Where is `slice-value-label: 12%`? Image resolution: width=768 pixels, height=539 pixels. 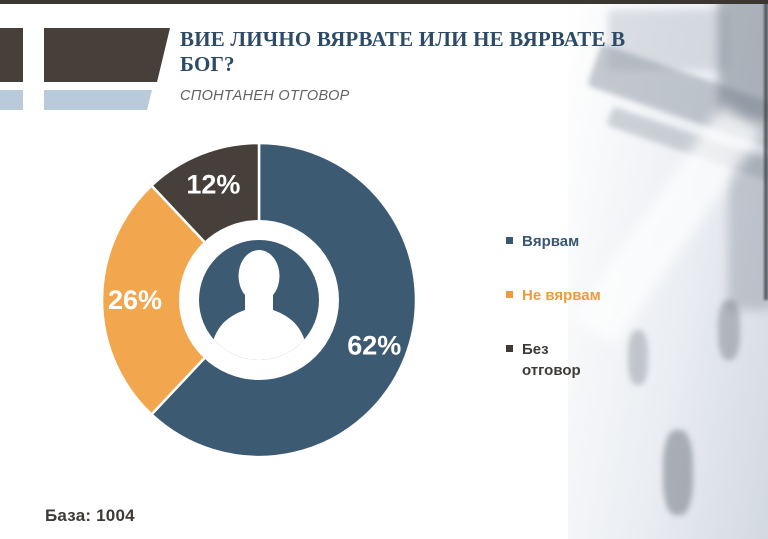 slice-value-label: 12% is located at coordinates (213, 185).